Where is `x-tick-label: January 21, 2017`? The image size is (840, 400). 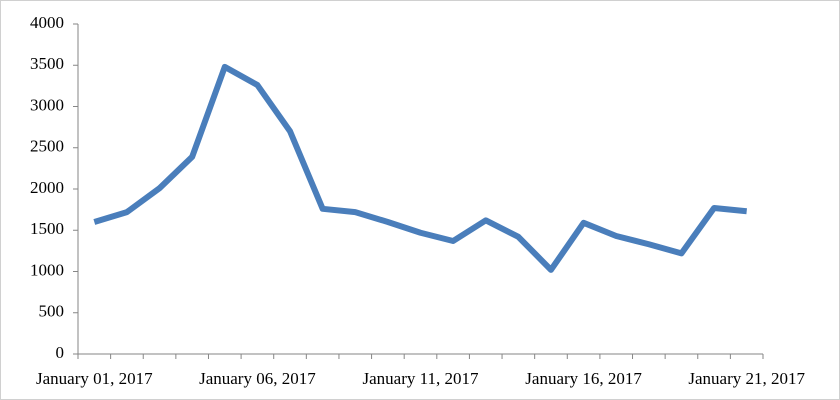
x-tick-label: January 21, 2017 is located at coordinates (746, 378).